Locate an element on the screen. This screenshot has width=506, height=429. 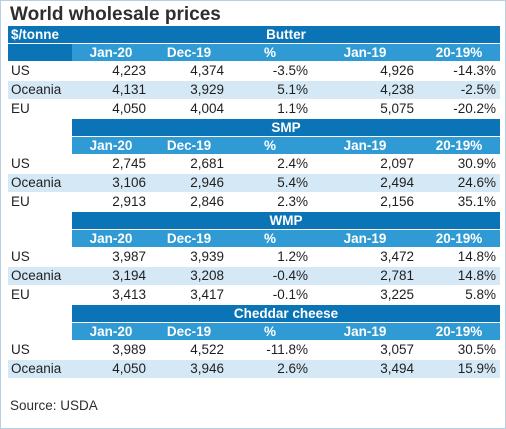
section-title: SMP is located at coordinates (286, 127).